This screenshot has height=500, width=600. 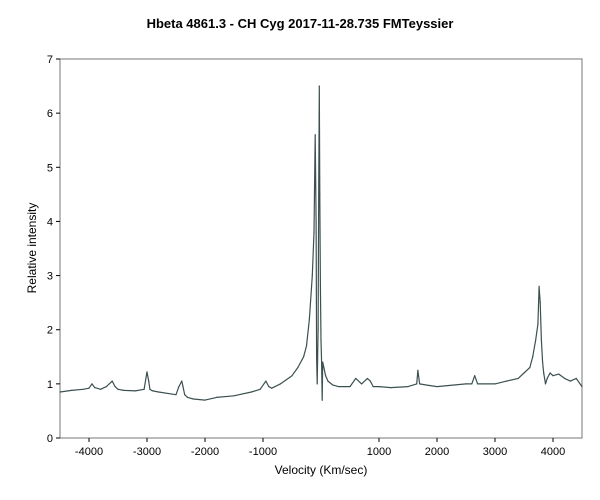 I want to click on x-tick-label: -1000, so click(x=263, y=452).